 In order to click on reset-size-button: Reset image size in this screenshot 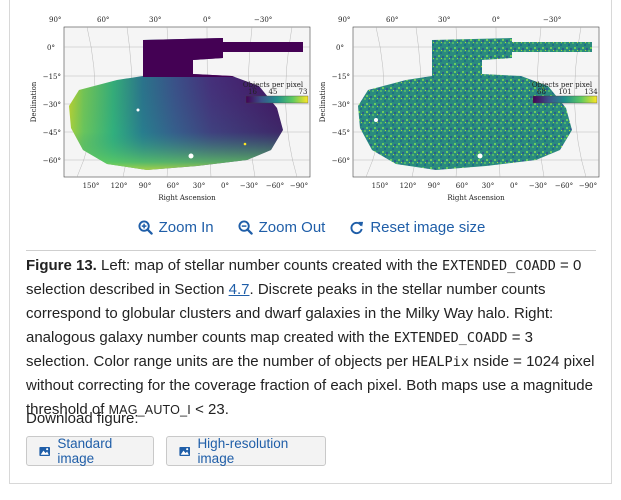, I will do `click(417, 227)`.